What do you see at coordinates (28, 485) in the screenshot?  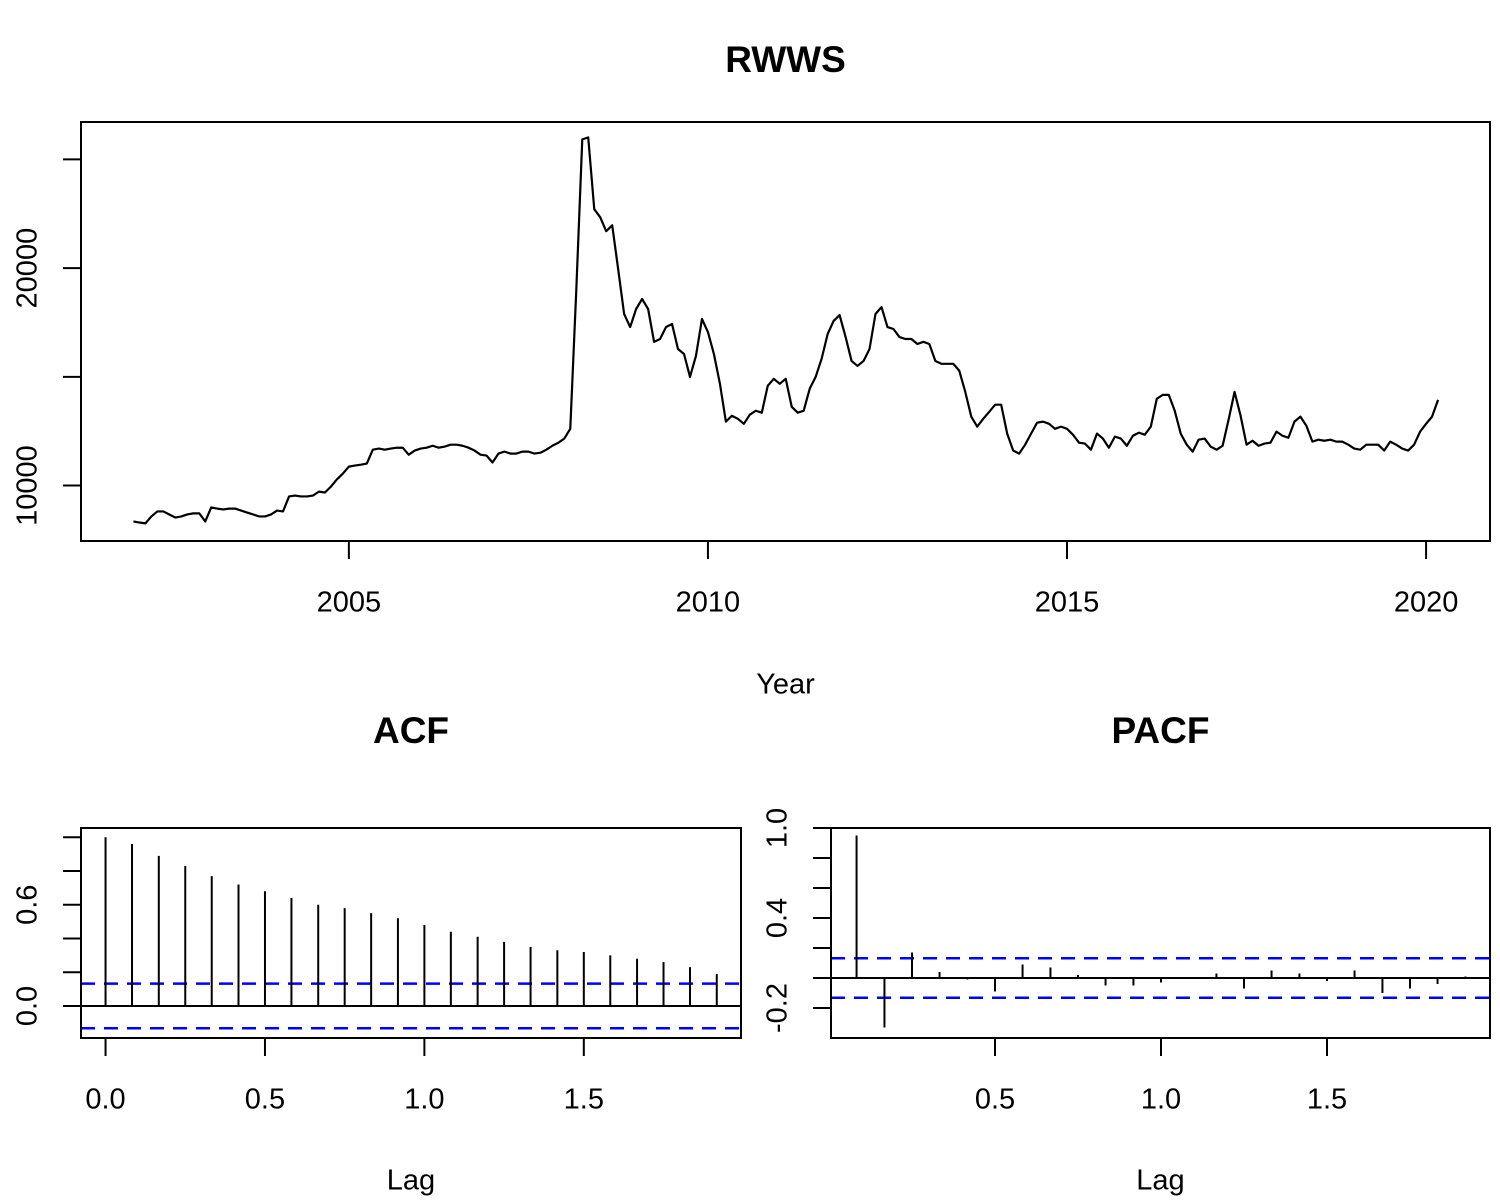 I see `y-tick-label: 10000` at bounding box center [28, 485].